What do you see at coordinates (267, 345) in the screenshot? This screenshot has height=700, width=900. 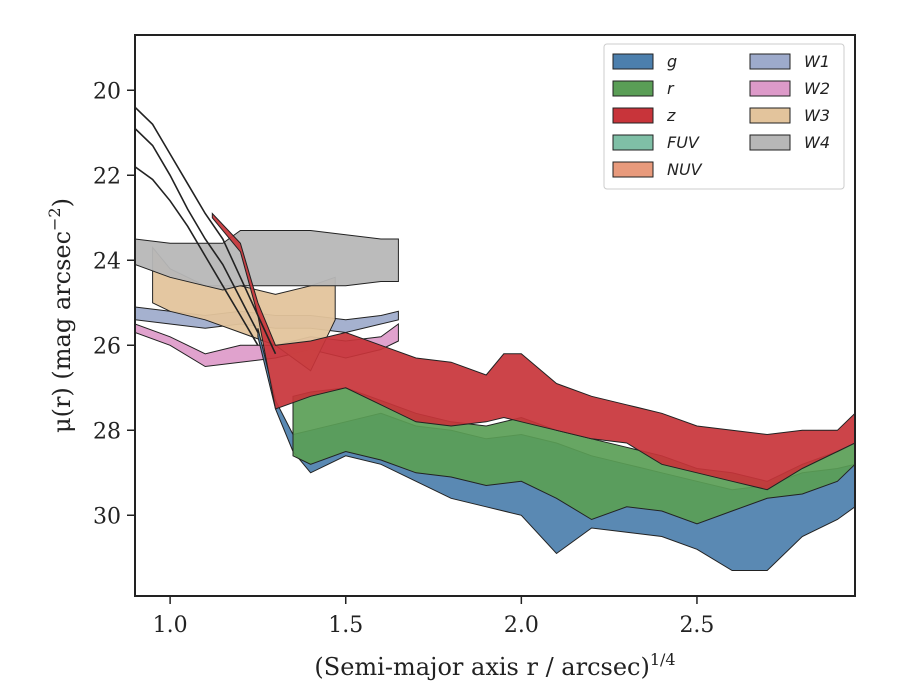 I see `band-w2` at bounding box center [267, 345].